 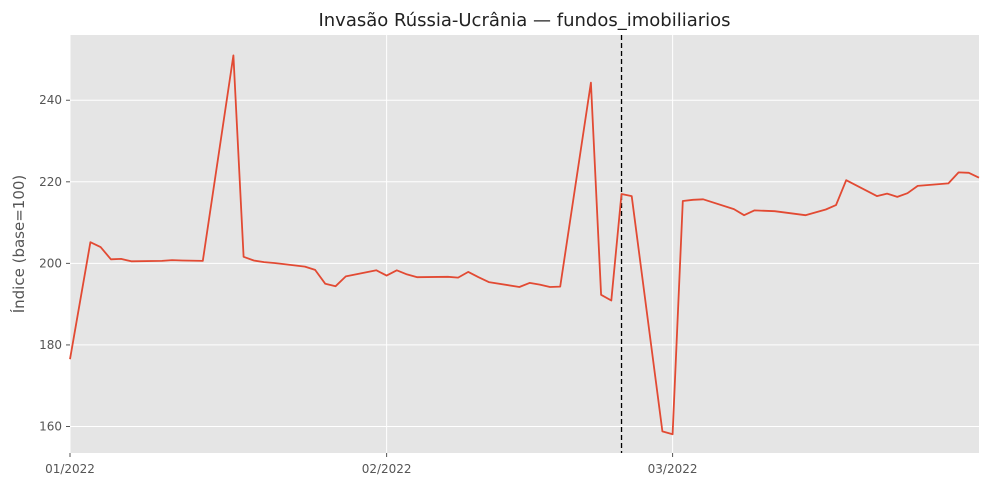 I want to click on x-tick-label: 02/2022, so click(x=387, y=469).